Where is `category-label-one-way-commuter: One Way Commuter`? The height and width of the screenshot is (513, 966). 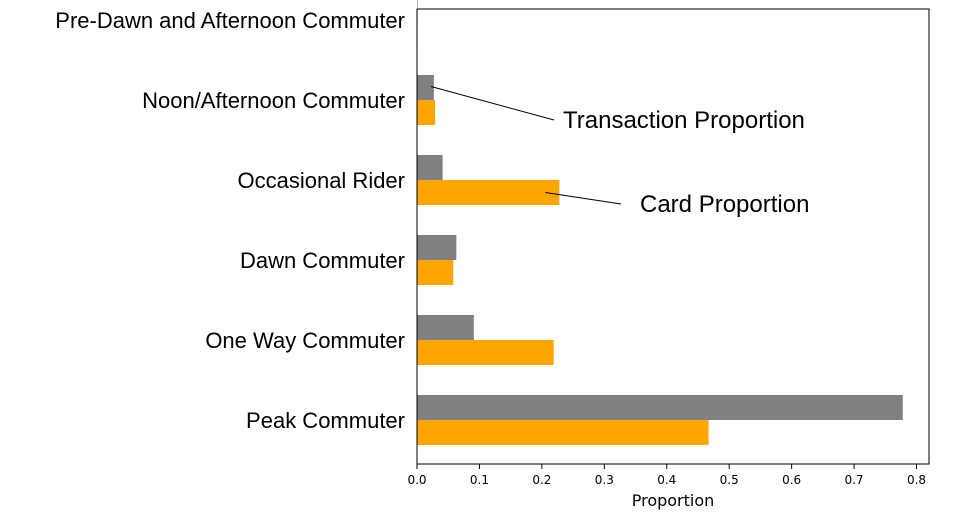
category-label-one-way-commuter: One Way Commuter is located at coordinates (305, 340).